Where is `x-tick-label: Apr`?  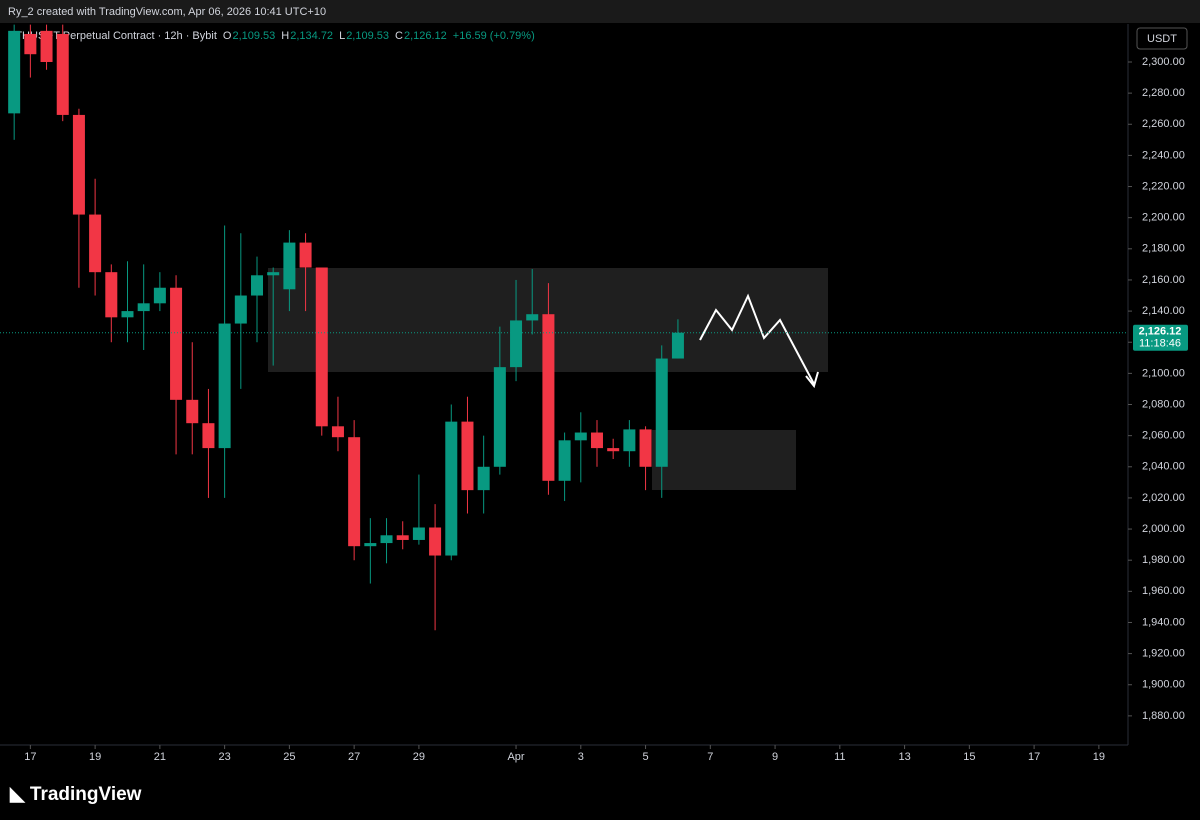 x-tick-label: Apr is located at coordinates (515, 757).